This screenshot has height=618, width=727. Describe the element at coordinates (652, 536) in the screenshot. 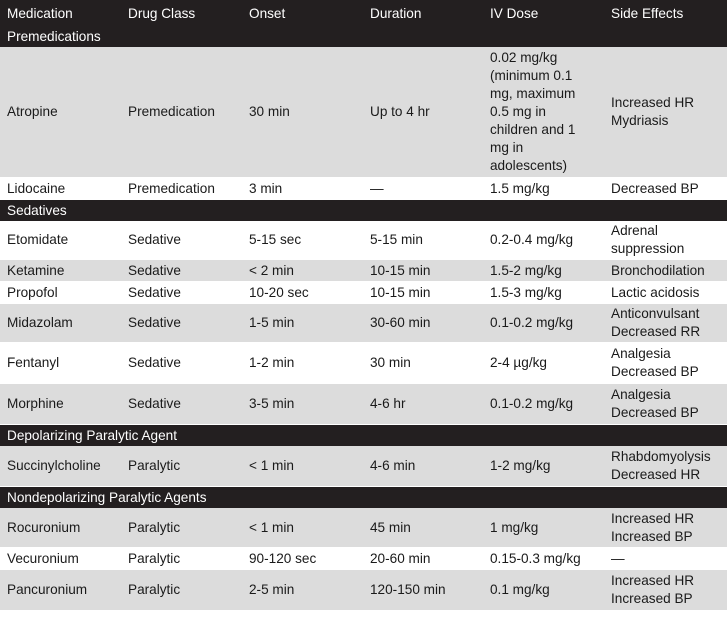

I see `side-effect-item: Increased BP` at that location.